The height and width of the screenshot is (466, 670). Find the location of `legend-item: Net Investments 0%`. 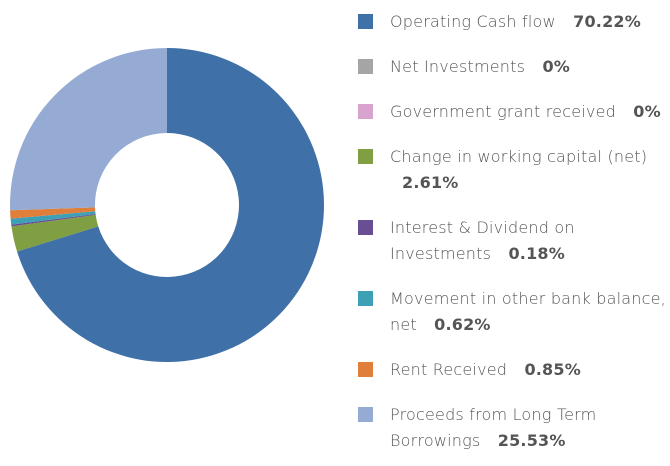

legend-item: Net Investments 0% is located at coordinates (513, 67).